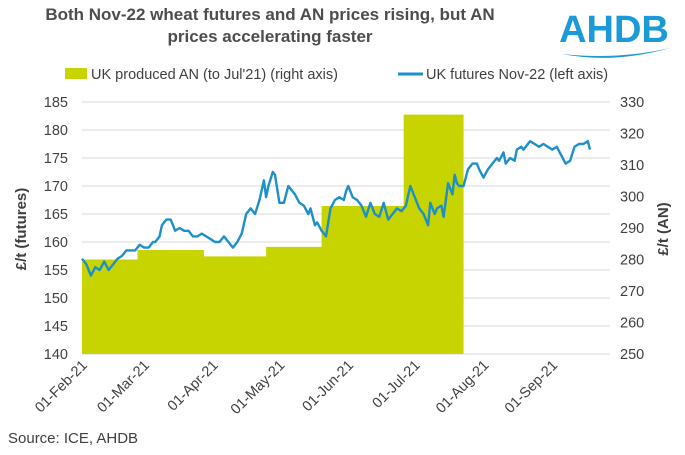 Image resolution: width=685 pixels, height=455 pixels. Describe the element at coordinates (397, 385) in the screenshot. I see `x-tick-label: 01-Jul-21` at that location.